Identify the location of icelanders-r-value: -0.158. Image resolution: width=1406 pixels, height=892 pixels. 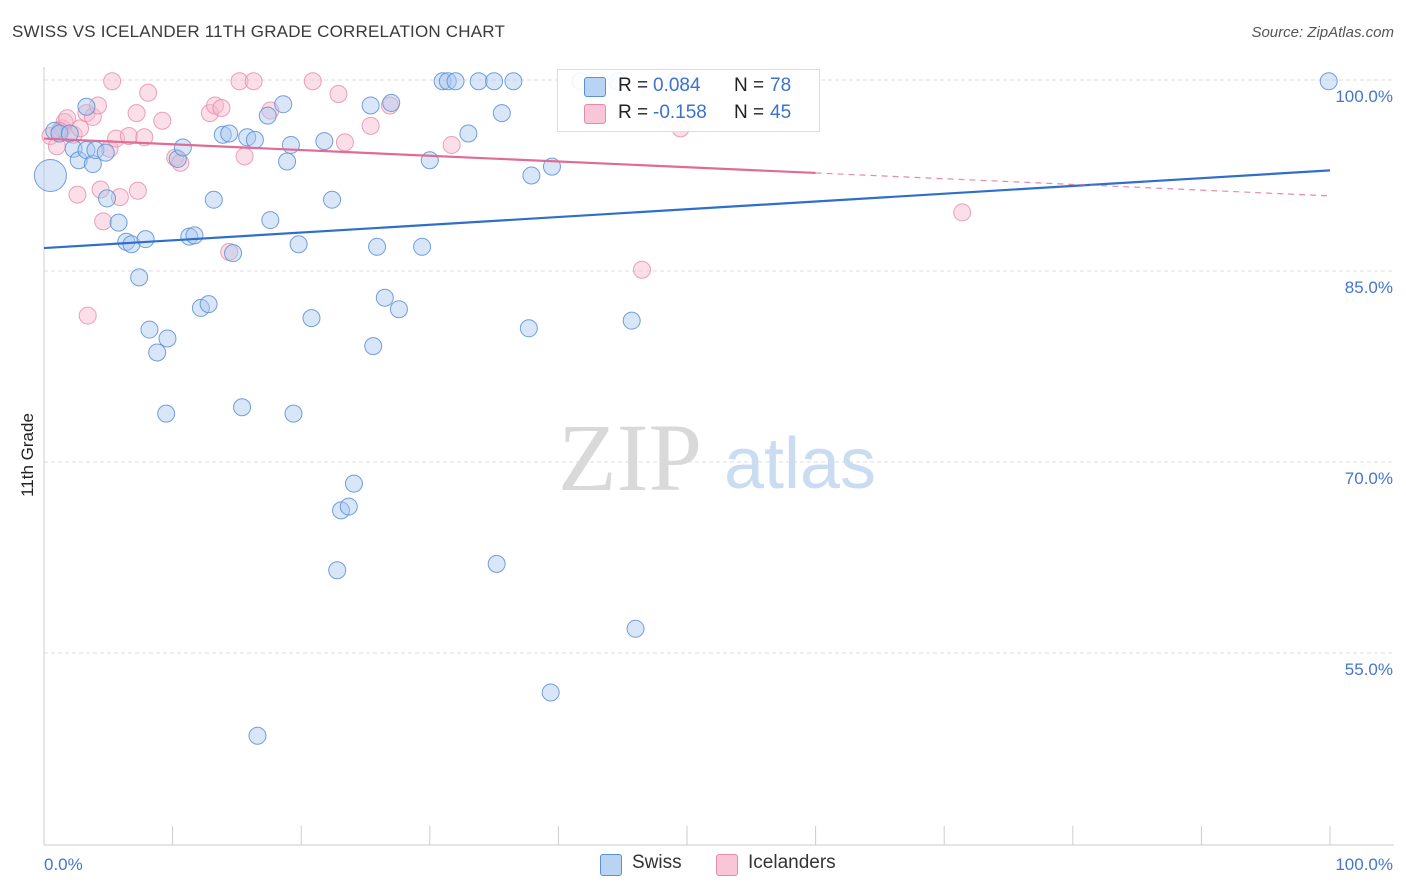
(680, 112).